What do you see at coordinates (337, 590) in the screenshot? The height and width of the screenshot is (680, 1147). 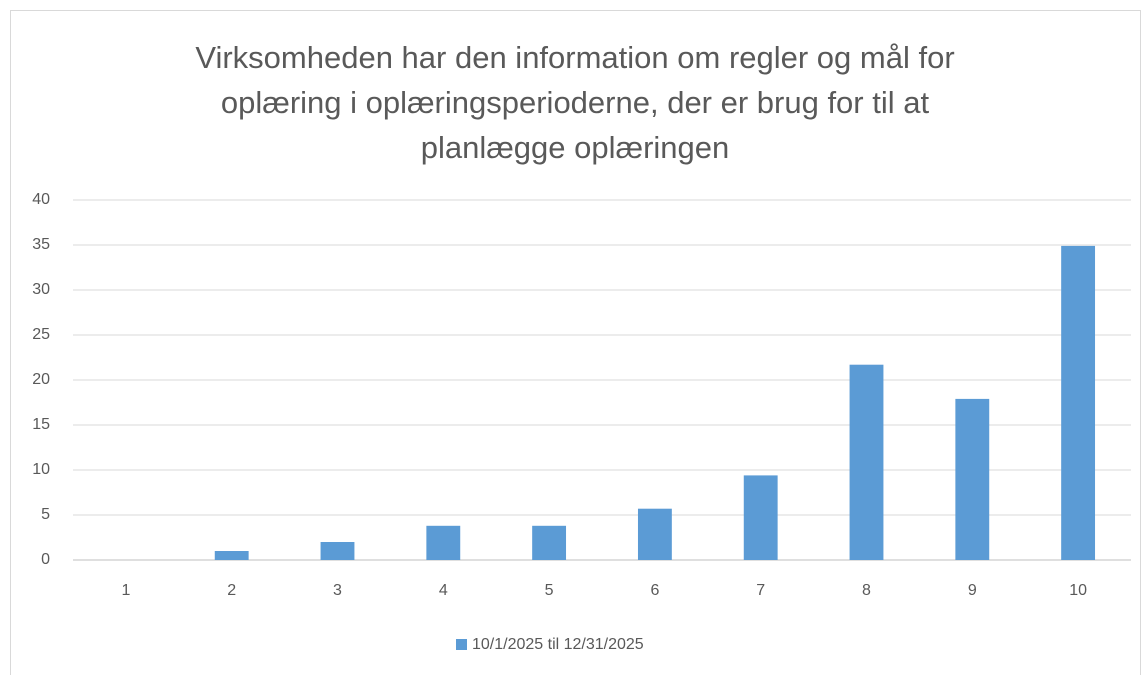 I see `x-tick-label: 3` at bounding box center [337, 590].